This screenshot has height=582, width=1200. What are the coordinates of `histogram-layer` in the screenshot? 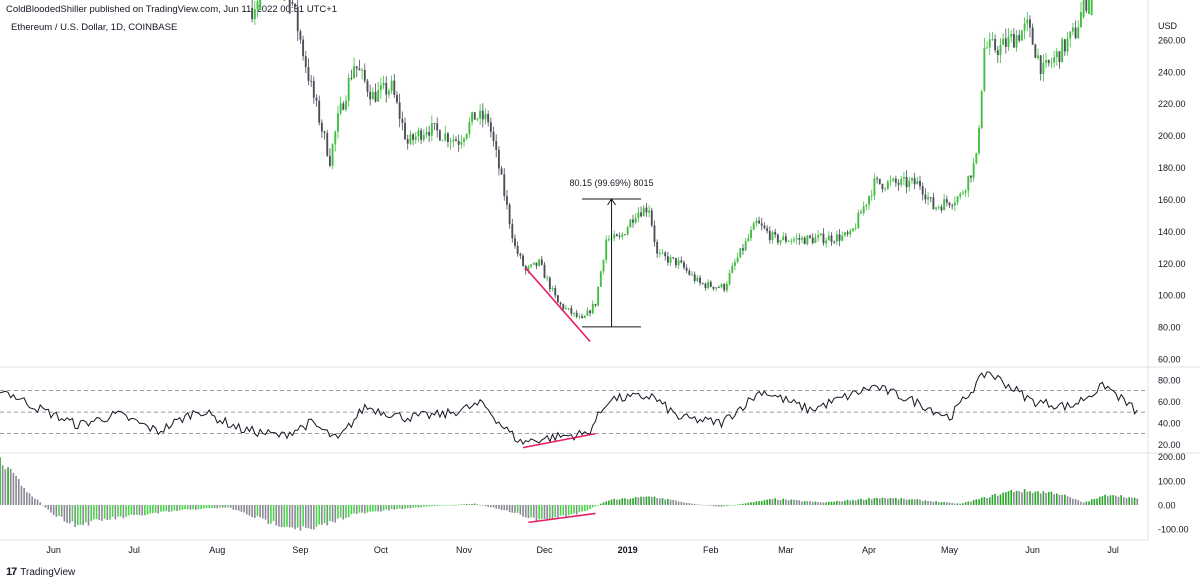 It's located at (569, 494).